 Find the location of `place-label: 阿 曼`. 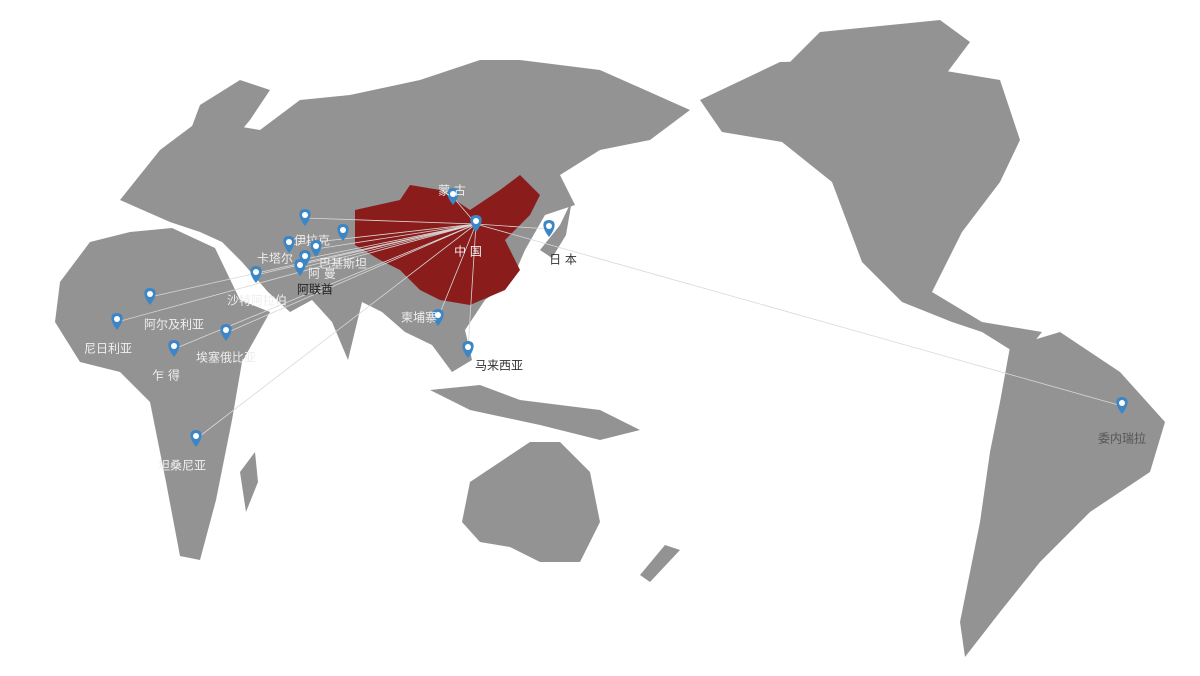

place-label: 阿 曼 is located at coordinates (322, 274).